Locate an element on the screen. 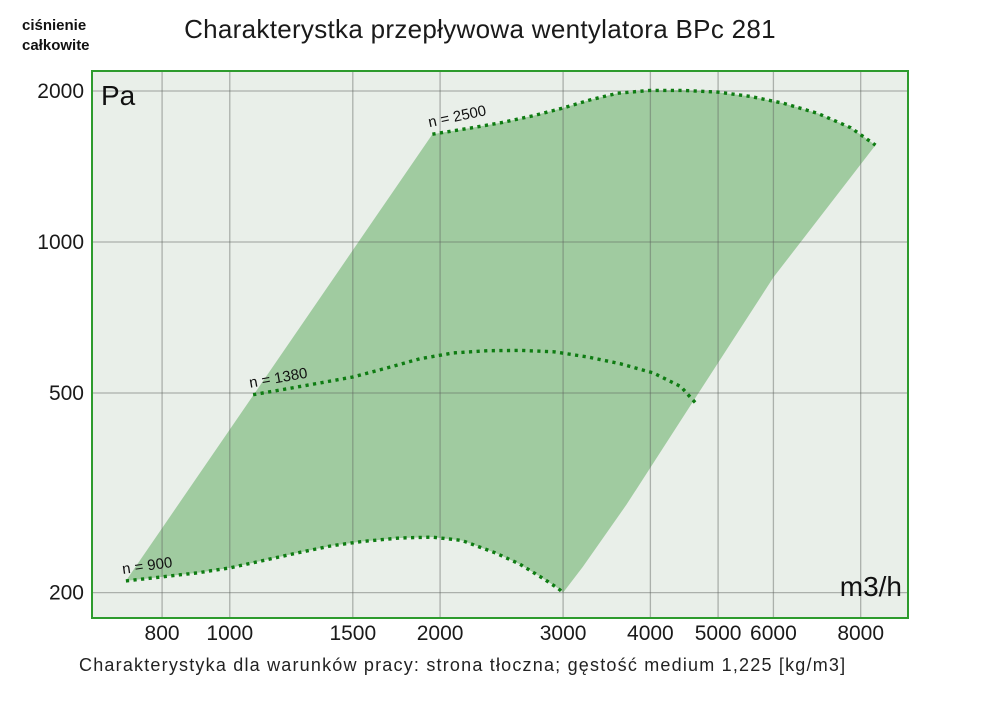 The image size is (1000, 706). speed-curve-n900 is located at coordinates (345, 564).